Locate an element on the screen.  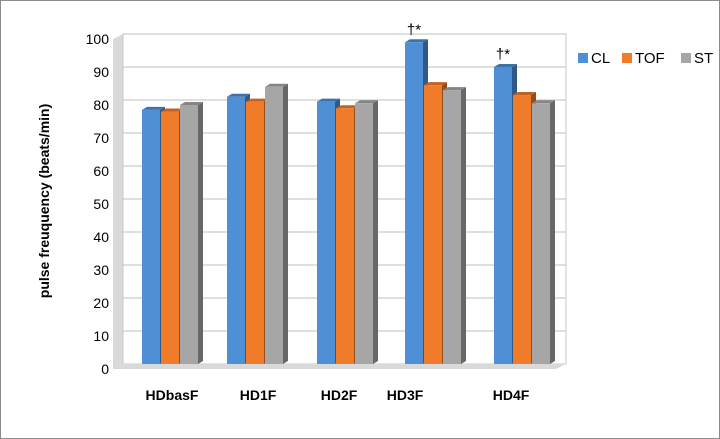
x-category-label: HD4F is located at coordinates (511, 395).